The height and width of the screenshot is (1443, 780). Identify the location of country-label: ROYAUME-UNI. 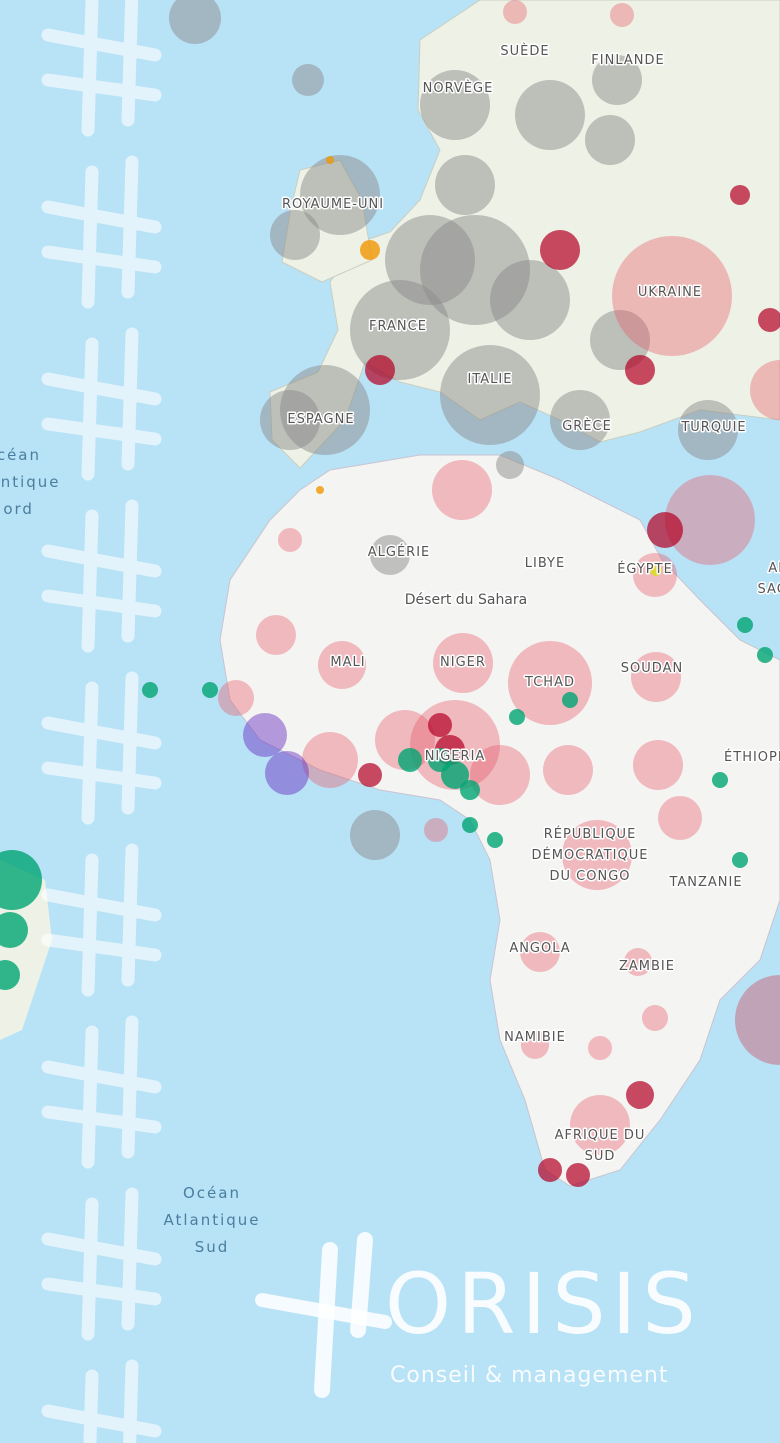
(333, 204).